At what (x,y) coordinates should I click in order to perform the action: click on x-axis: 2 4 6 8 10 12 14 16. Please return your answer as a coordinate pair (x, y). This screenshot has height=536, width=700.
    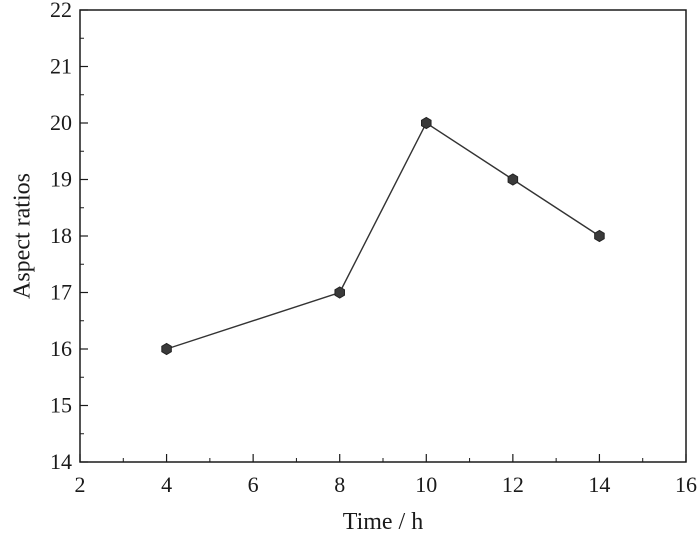
    Looking at the image, I should click on (386, 475).